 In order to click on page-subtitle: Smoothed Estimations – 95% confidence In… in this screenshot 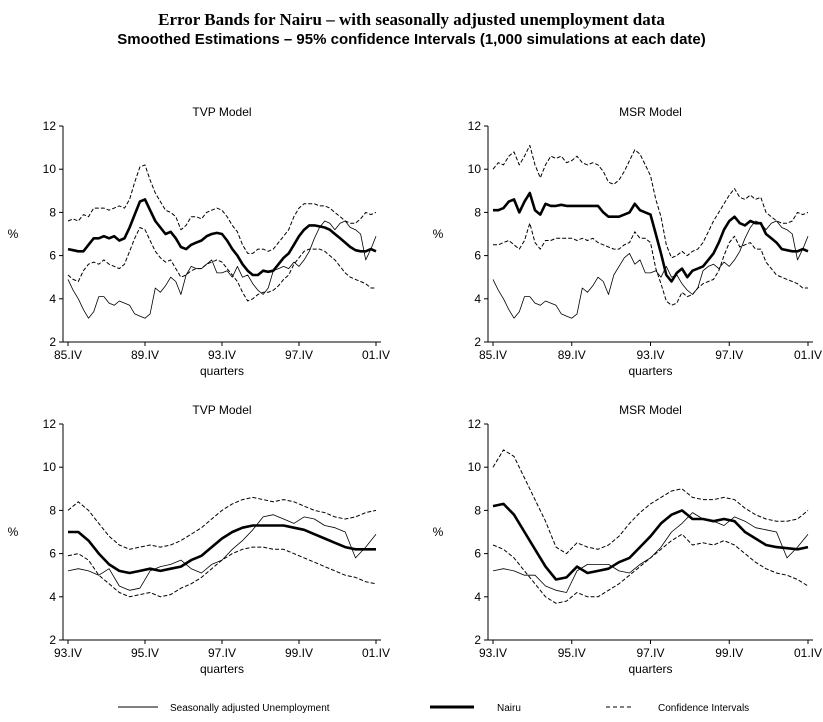, I will do `click(411, 39)`.